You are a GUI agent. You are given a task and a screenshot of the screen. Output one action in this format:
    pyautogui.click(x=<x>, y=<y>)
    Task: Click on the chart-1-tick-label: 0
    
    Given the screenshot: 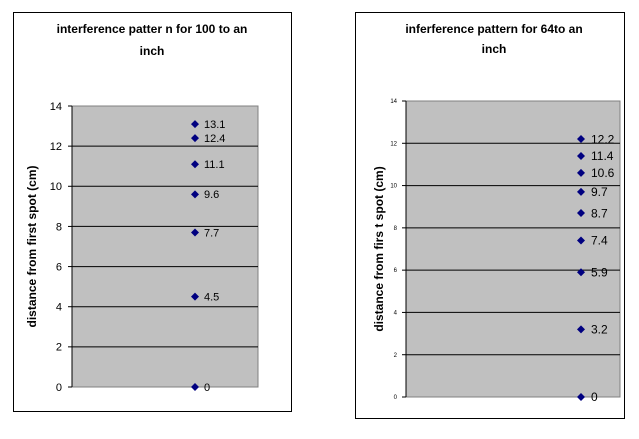 What is the action you would take?
    pyautogui.click(x=59, y=388)
    